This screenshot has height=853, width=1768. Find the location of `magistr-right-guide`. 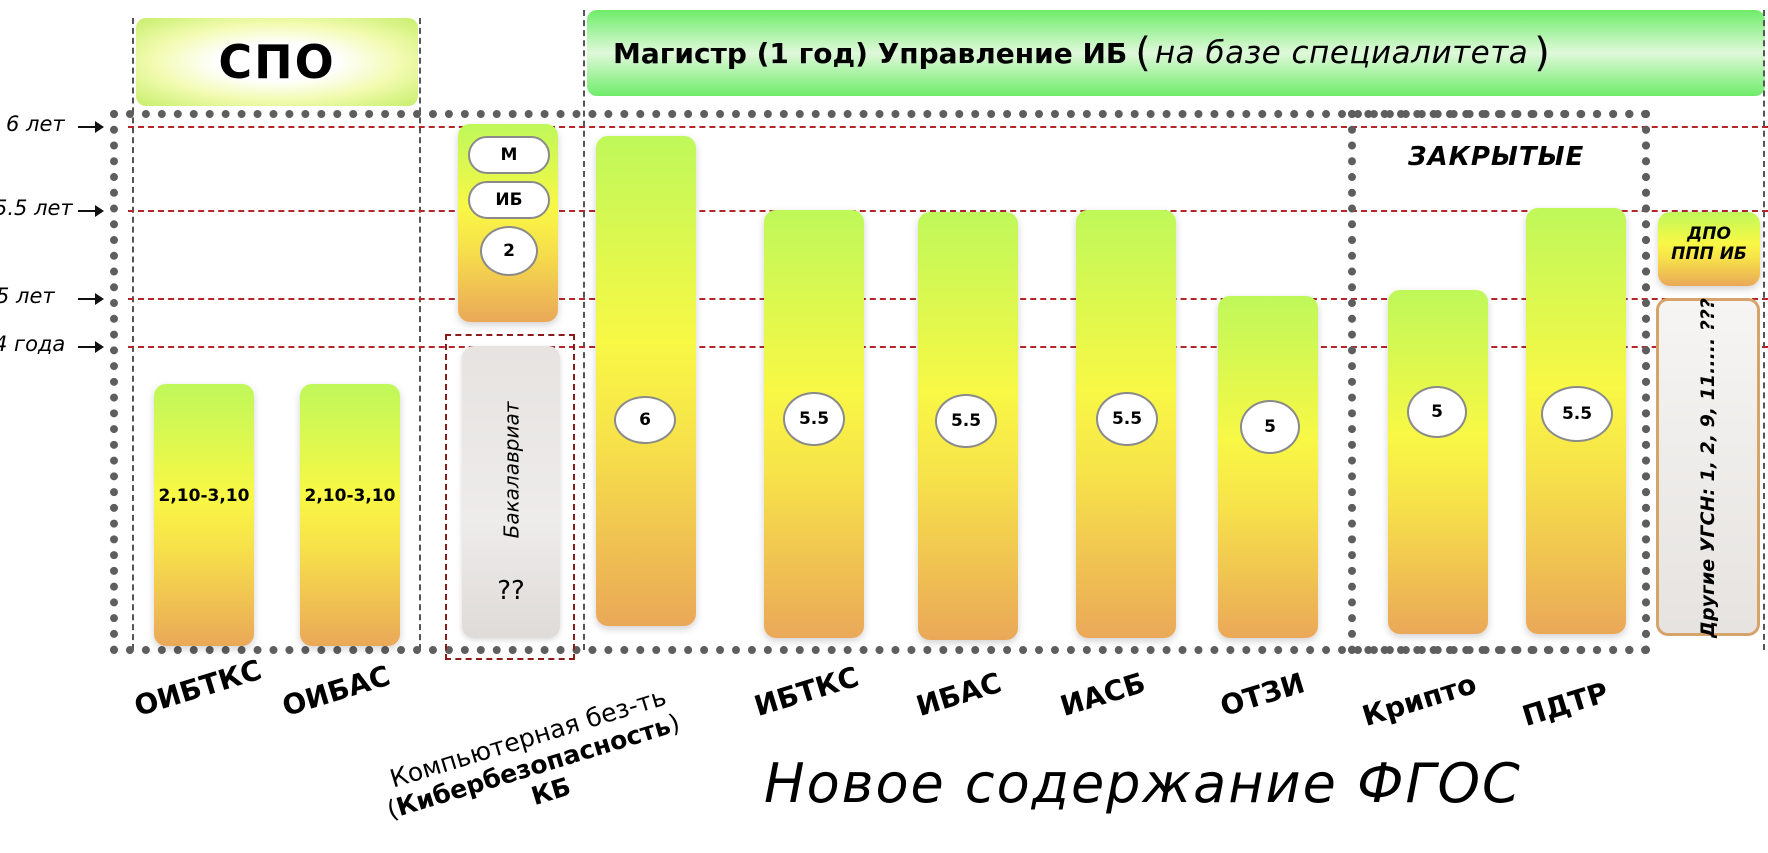

magistr-right-guide is located at coordinates (1764, 330).